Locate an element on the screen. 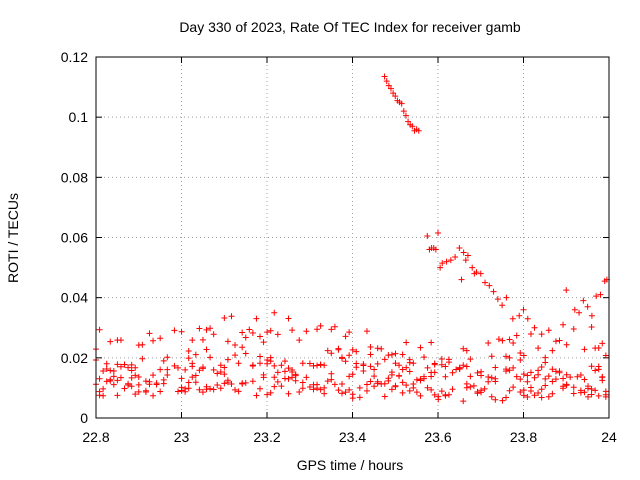 The image size is (640, 480). y-tick-label: 0.1 is located at coordinates (79, 117).